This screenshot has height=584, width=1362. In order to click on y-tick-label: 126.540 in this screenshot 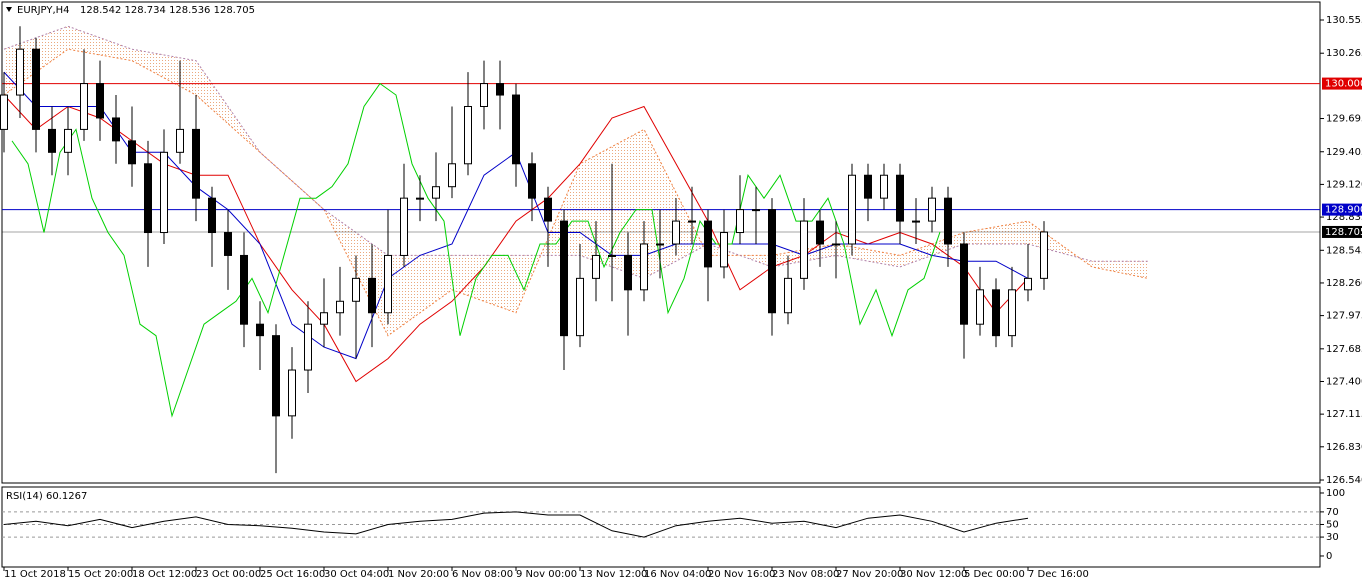, I will do `click(1344, 480)`.